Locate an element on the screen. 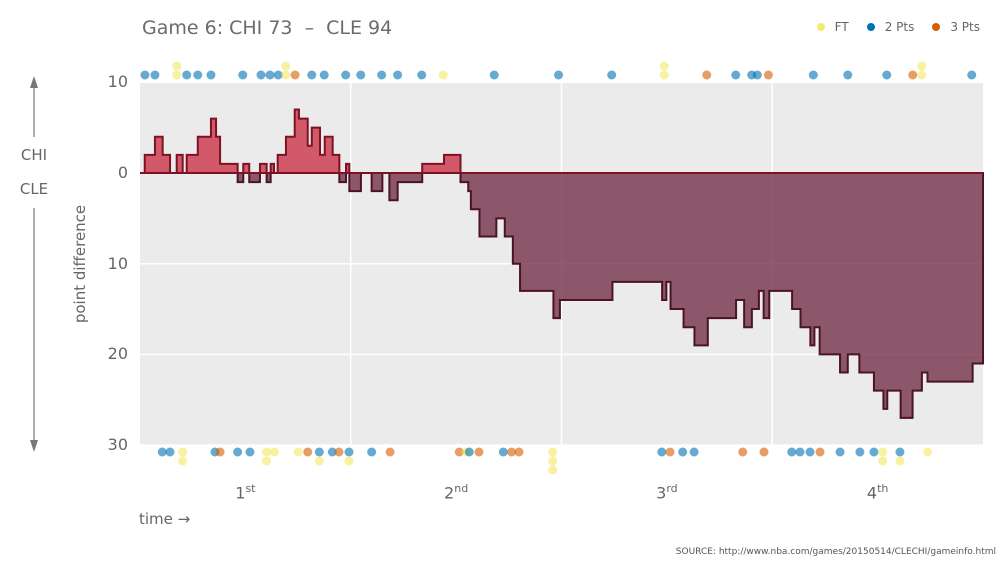 This screenshot has height=562, width=1000. 2pt-dot-icon is located at coordinates (870, 27).